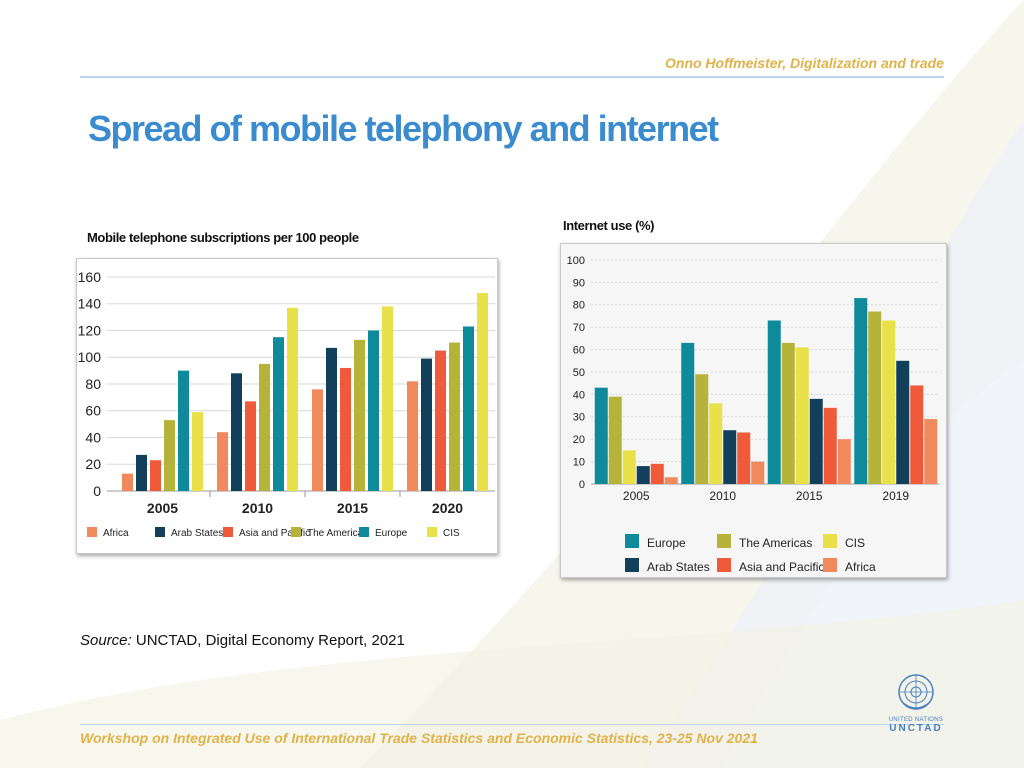 This screenshot has width=1024, height=768. I want to click on internet-bar-africa-2010, so click(758, 472).